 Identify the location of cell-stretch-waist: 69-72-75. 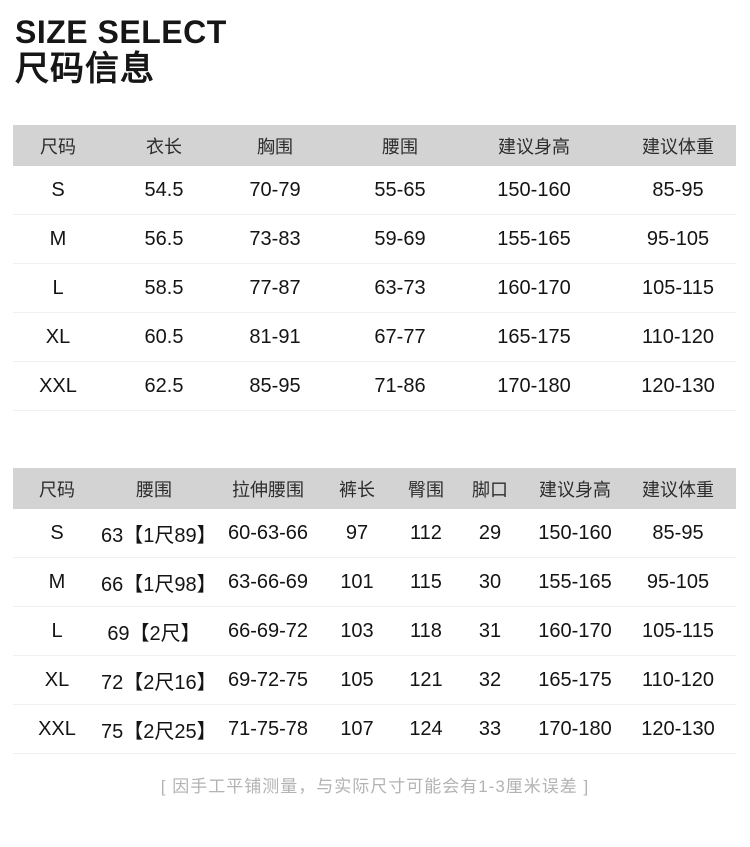
(268, 679).